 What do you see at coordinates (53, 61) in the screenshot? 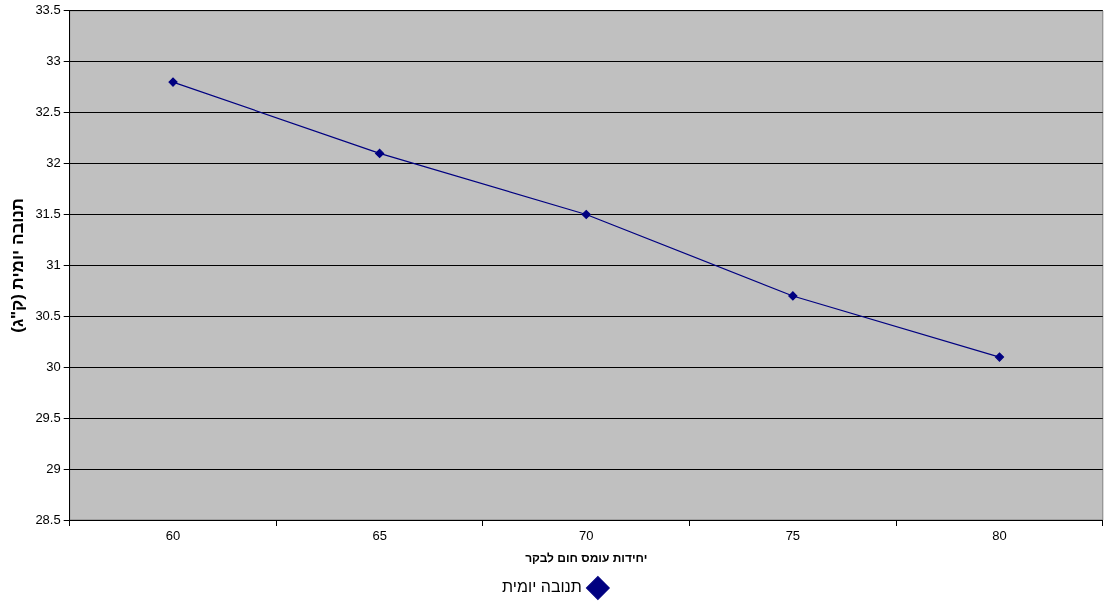
I see `y-tick-label: 33` at bounding box center [53, 61].